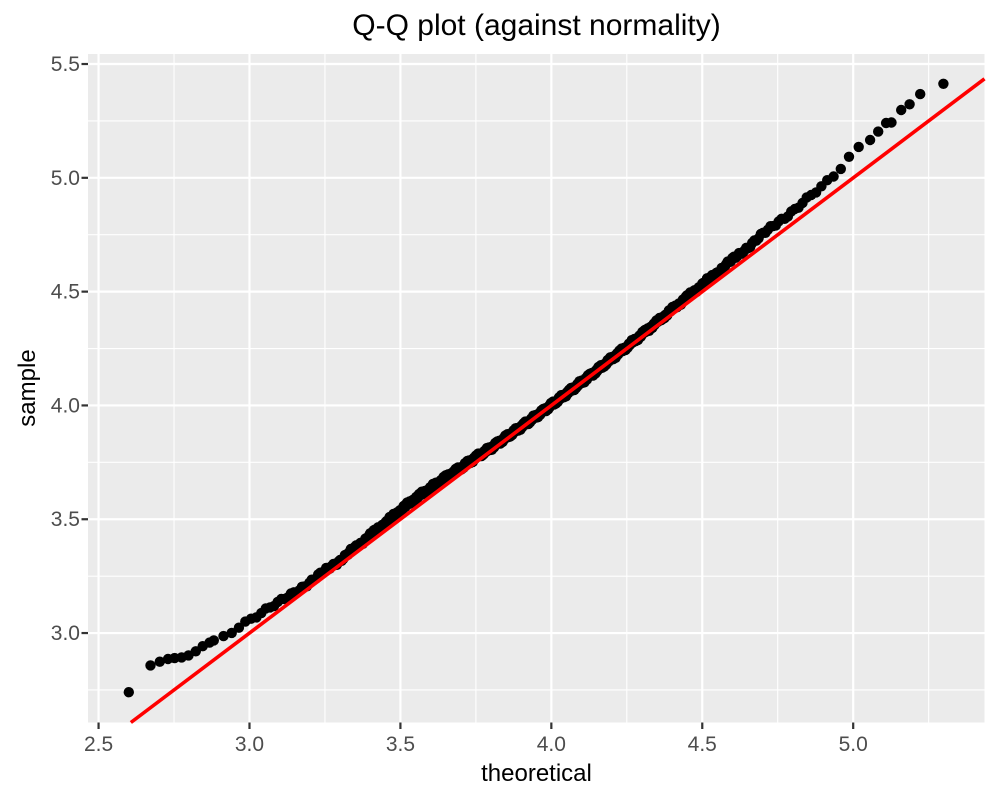  Describe the element at coordinates (65, 519) in the screenshot. I see `y-tick-label: 3.5` at that location.